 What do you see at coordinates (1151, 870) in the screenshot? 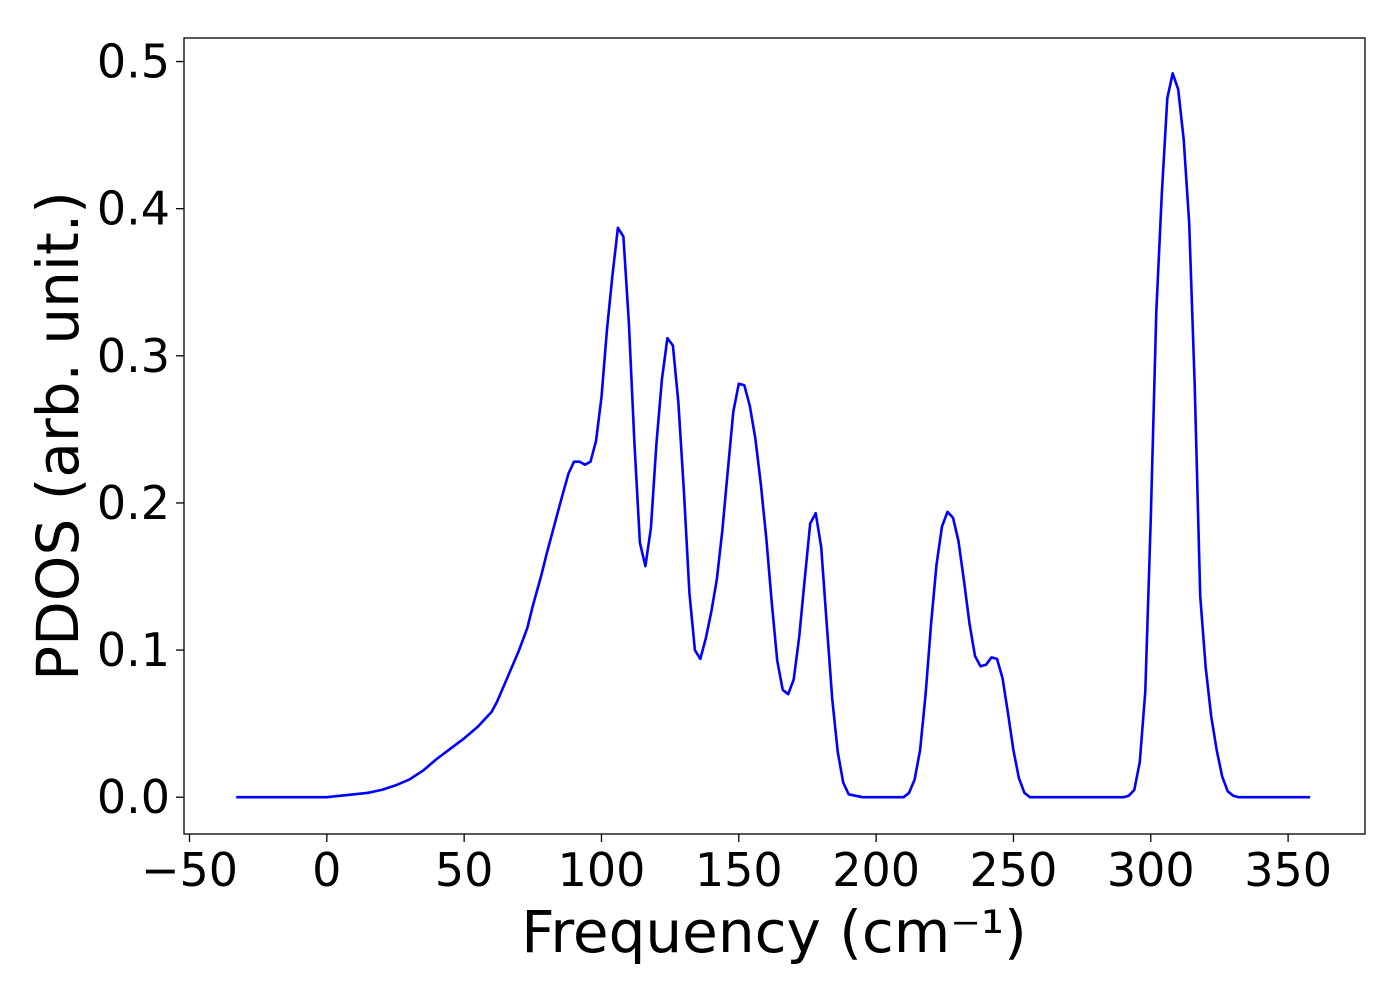
I see `x-tick-label: 300` at bounding box center [1151, 870].